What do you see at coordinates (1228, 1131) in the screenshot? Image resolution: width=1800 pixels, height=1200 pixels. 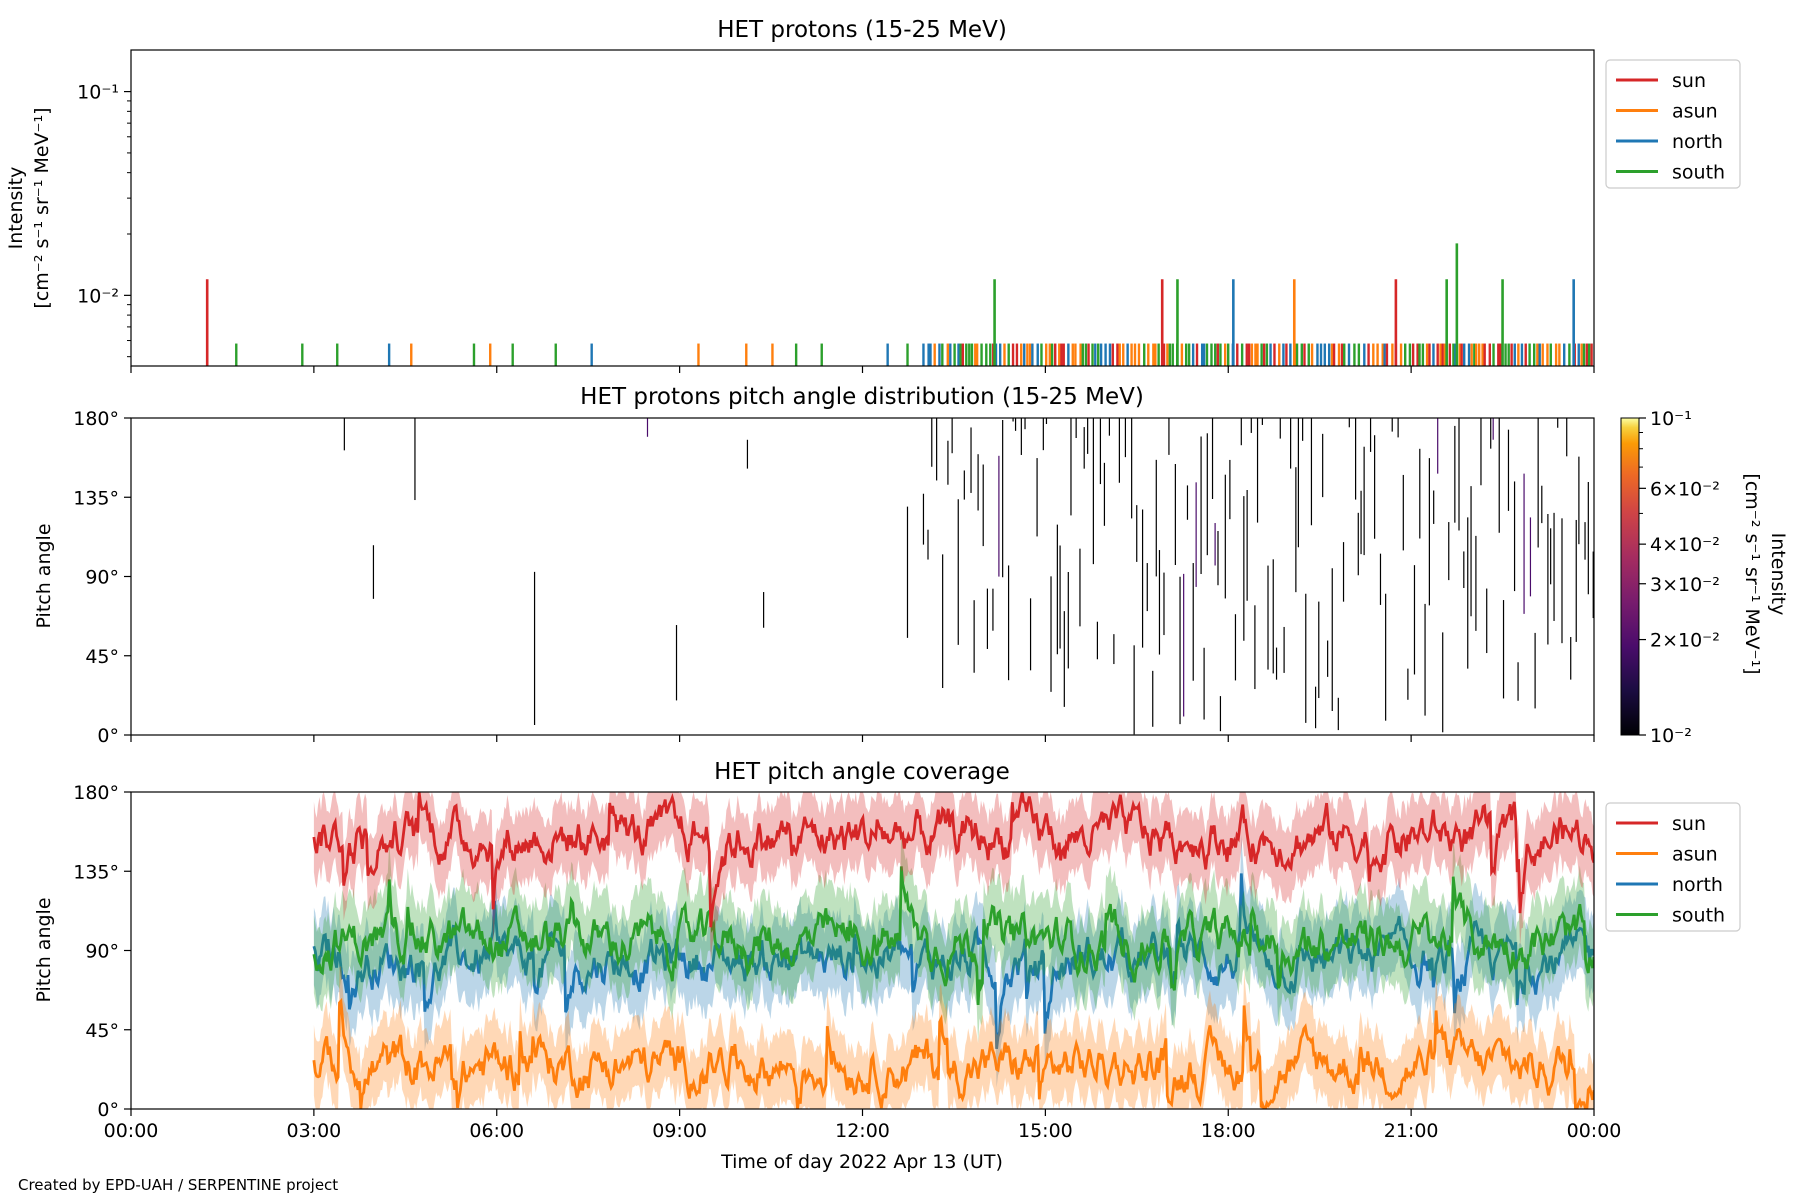 I see `x-tick-label: 18:00` at bounding box center [1228, 1131].